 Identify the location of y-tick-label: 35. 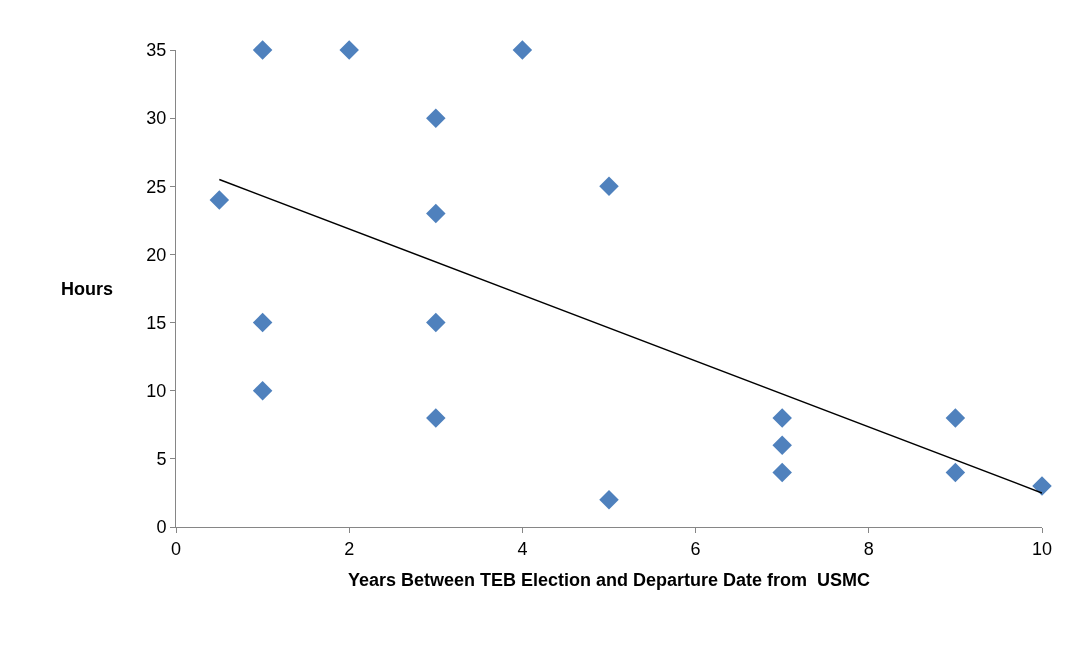
(156, 50).